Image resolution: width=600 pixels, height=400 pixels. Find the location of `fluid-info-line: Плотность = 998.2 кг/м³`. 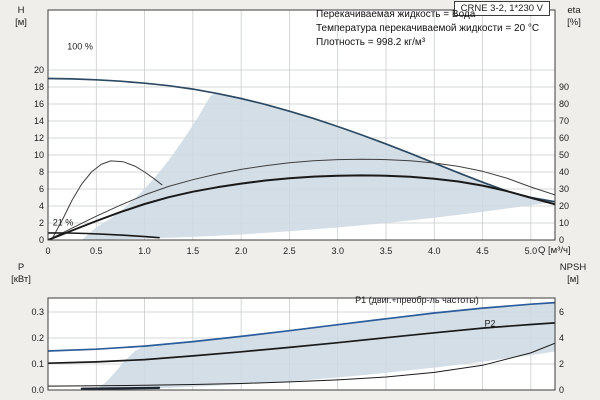

fluid-info-line: Плотность = 998.2 кг/м³ is located at coordinates (371, 42).